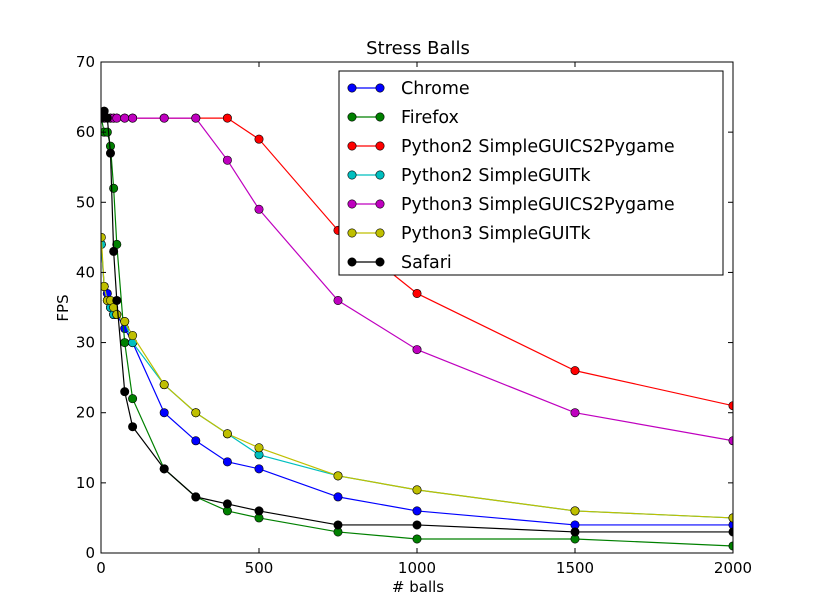 The width and height of the screenshot is (815, 615). What do you see at coordinates (85, 413) in the screenshot?
I see `y-tick-label: 20` at bounding box center [85, 413].